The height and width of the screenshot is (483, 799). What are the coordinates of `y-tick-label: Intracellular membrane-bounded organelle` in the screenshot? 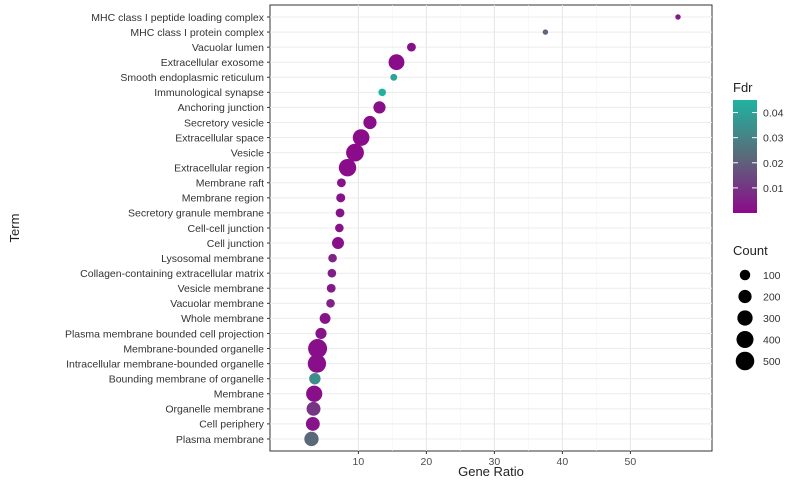 It's located at (165, 364).